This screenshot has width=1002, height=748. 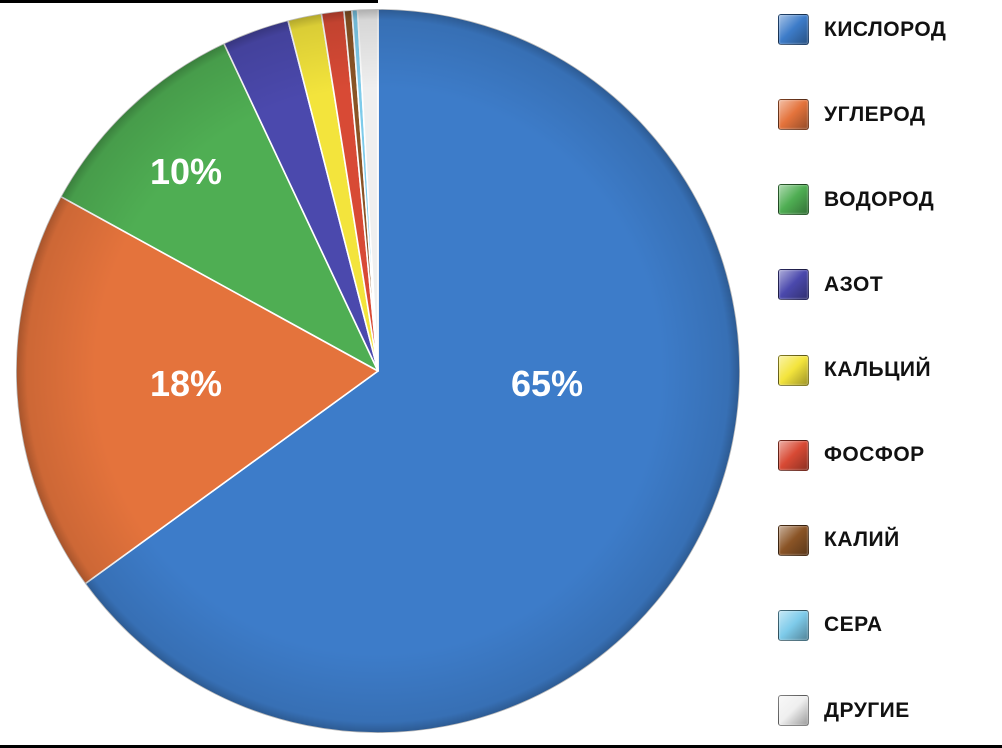 What do you see at coordinates (879, 199) in the screenshot?
I see `legend-label-hydrogen: ВОДОРОД` at bounding box center [879, 199].